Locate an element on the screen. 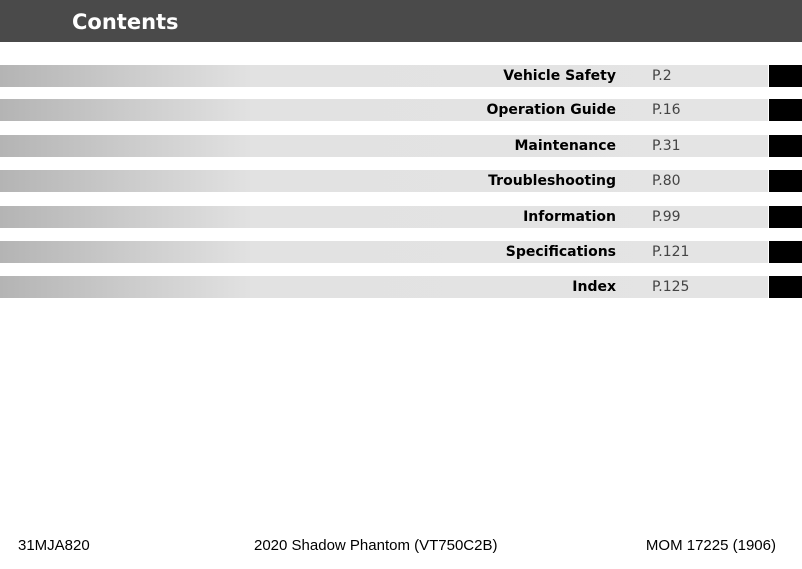 The image size is (802, 569). footer-right: MOM 17225 (1906) is located at coordinates (710, 545).